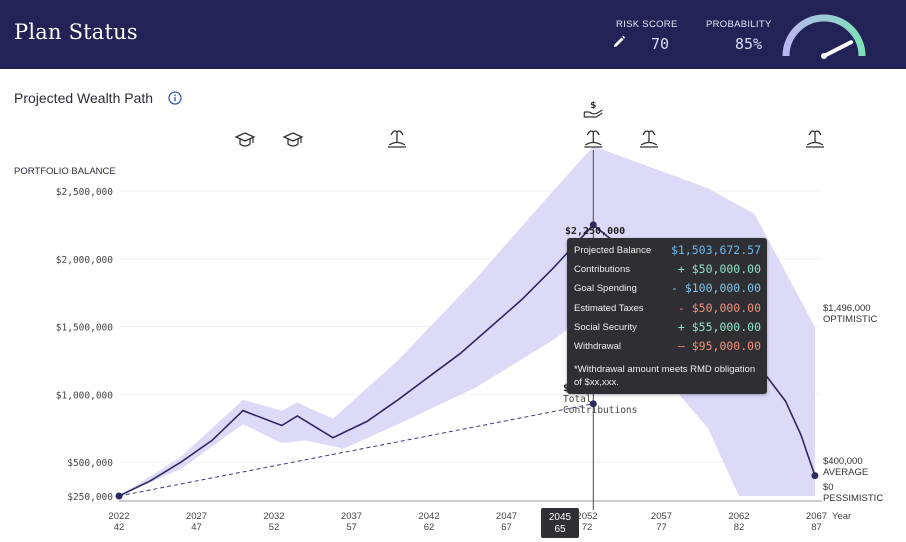 The image size is (906, 542). Describe the element at coordinates (719, 326) in the screenshot. I see `tooltip-row-value: + $55,000.00` at that location.